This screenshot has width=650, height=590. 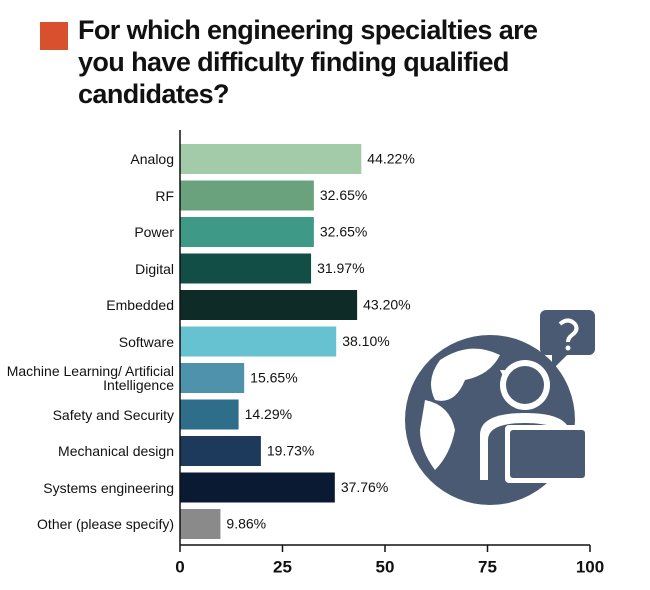 I want to click on category-label: Safety and Security, so click(x=113, y=414).